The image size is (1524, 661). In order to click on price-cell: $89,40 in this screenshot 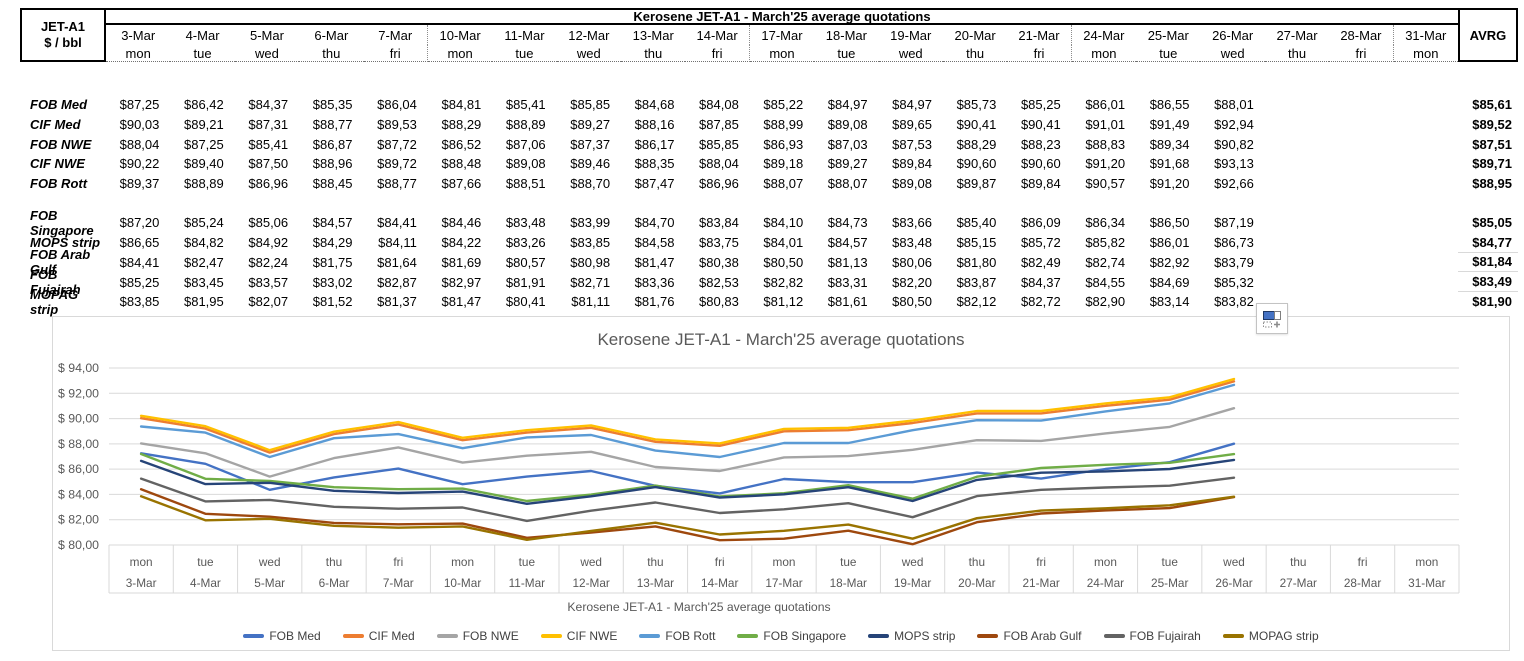, I will do `click(203, 164)`.